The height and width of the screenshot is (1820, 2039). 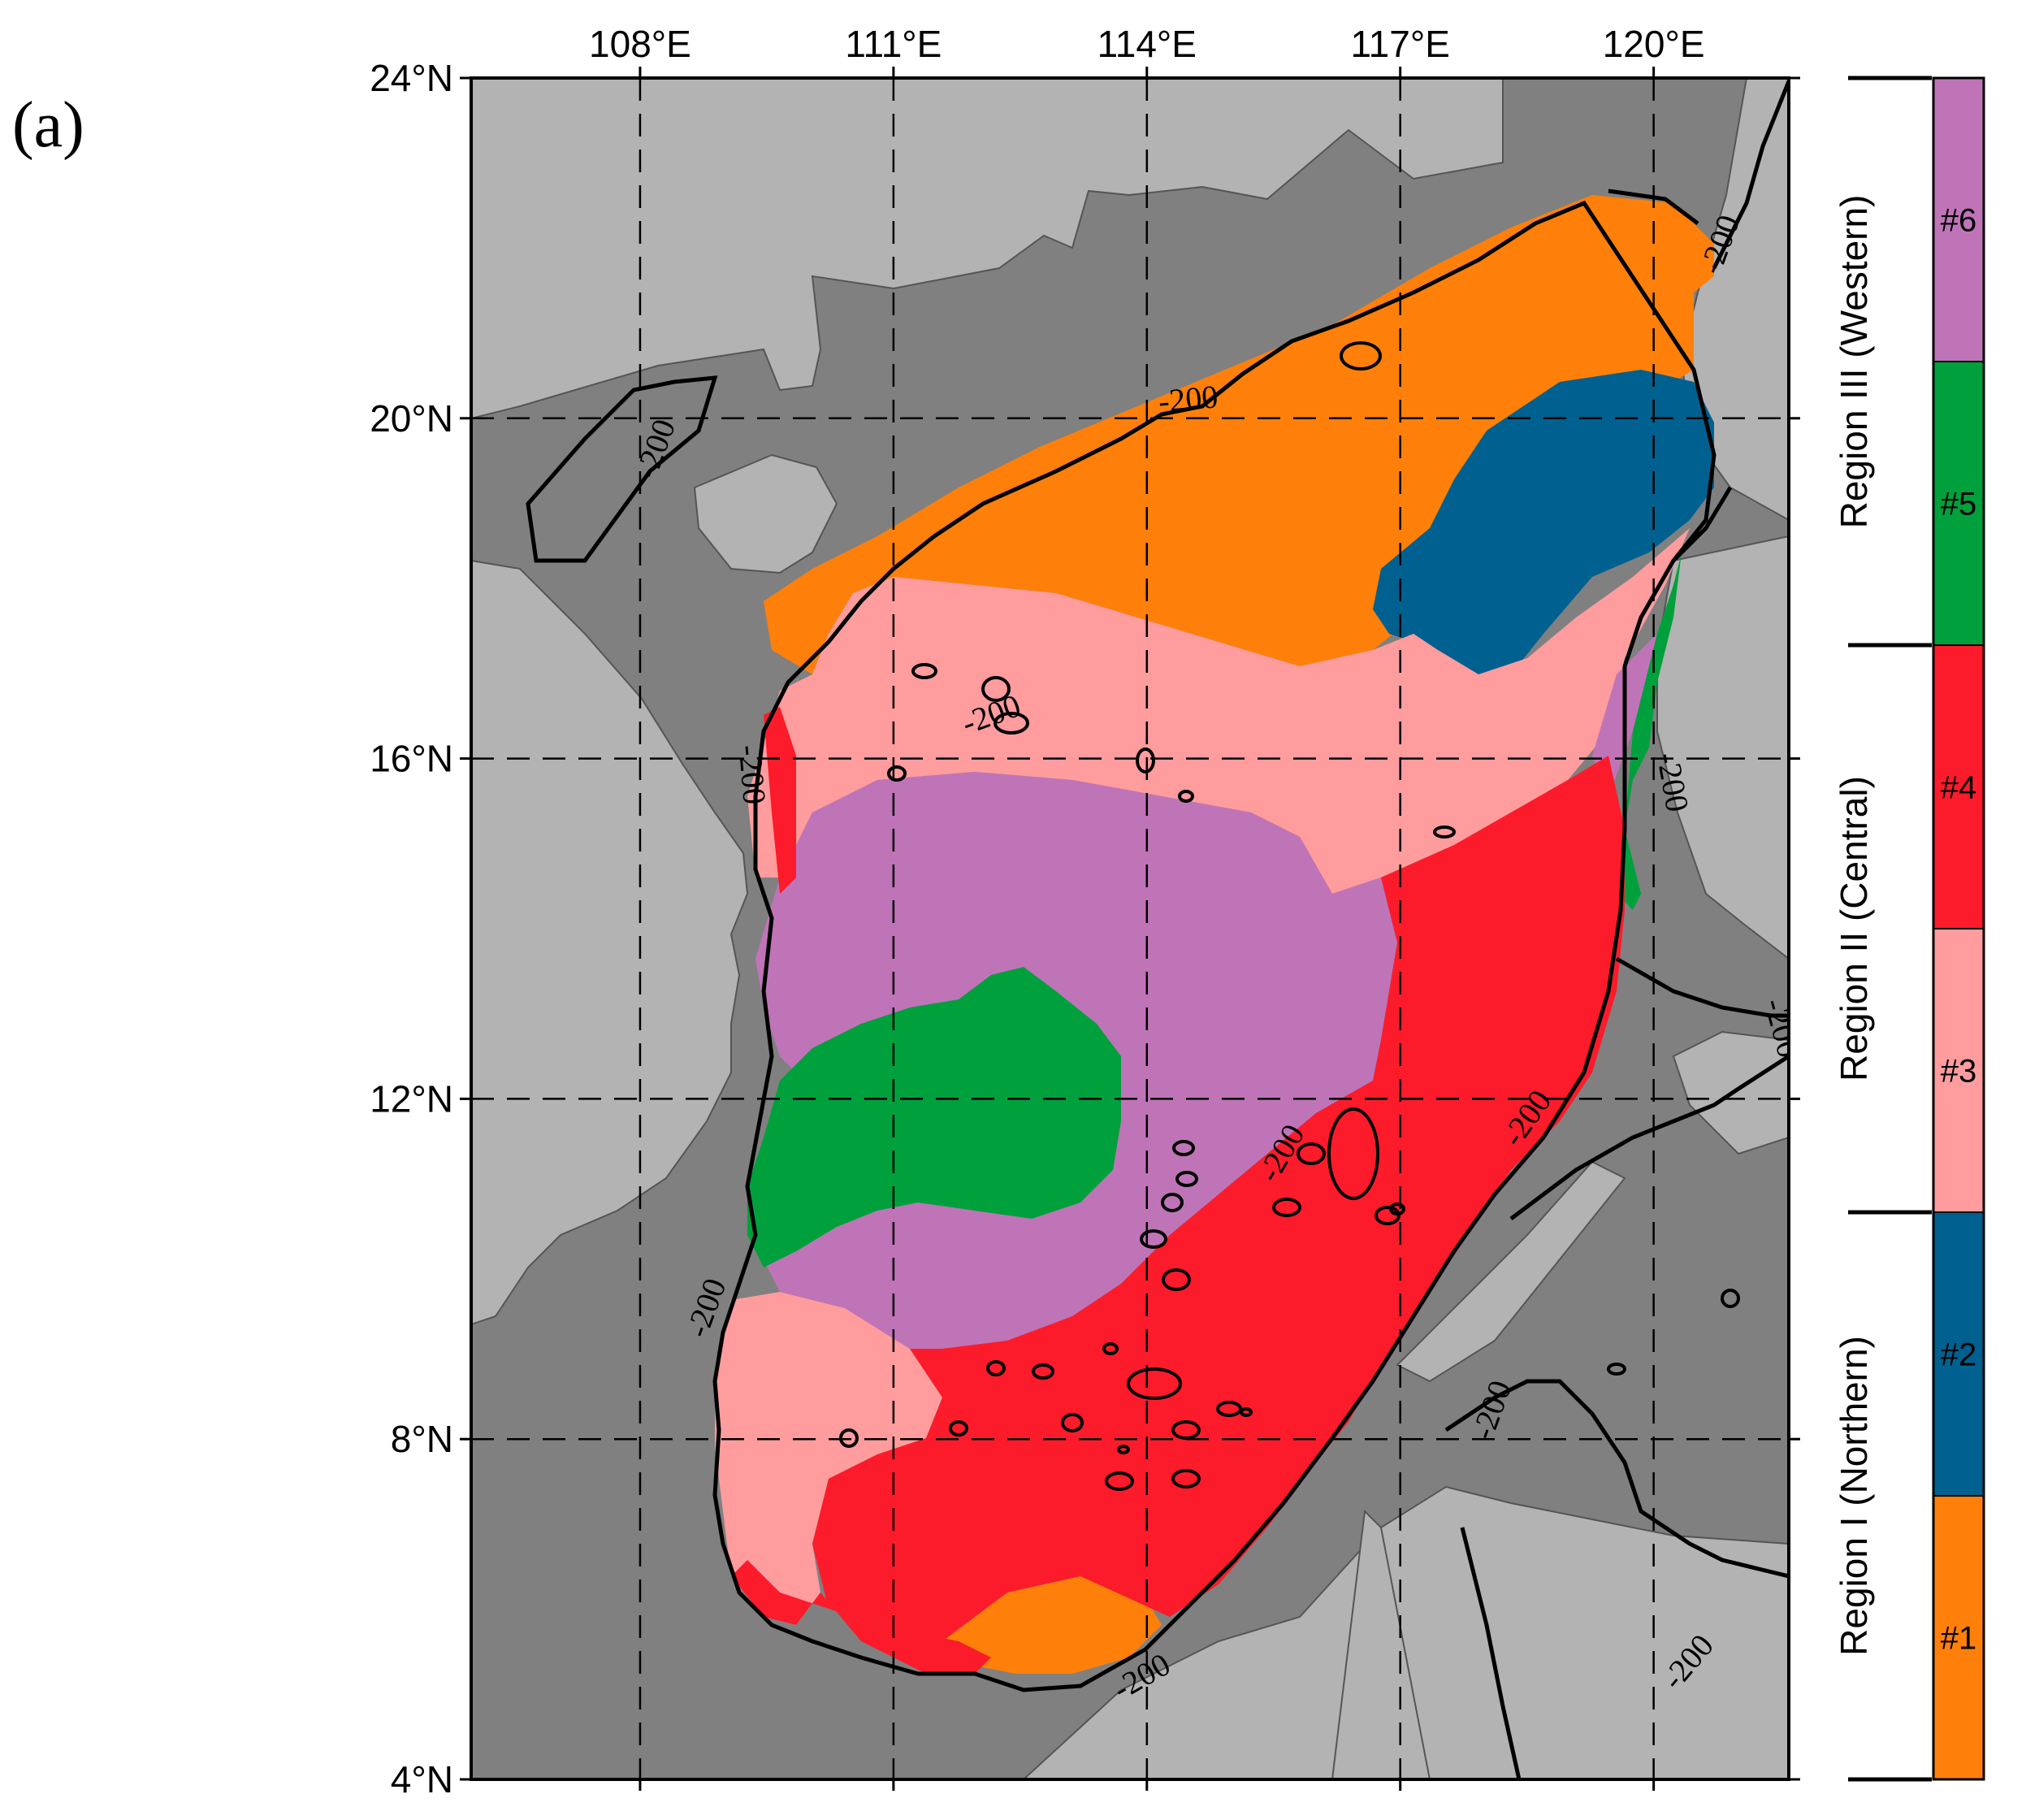 What do you see at coordinates (1959, 1355) in the screenshot?
I see `legend-class-label: #2` at bounding box center [1959, 1355].